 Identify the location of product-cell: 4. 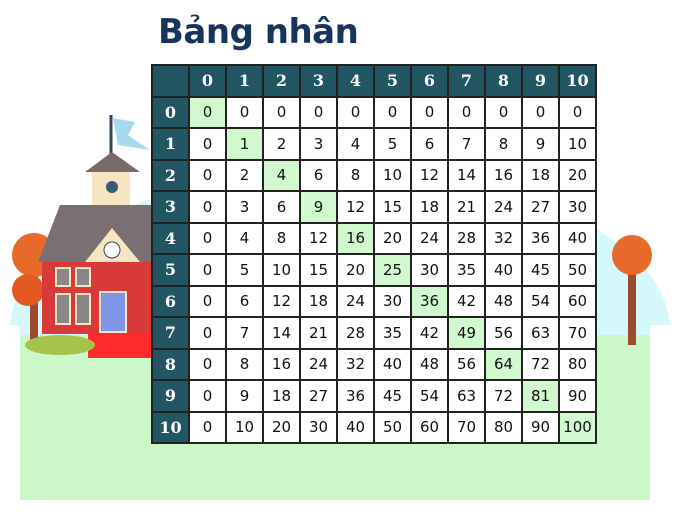
(244, 238).